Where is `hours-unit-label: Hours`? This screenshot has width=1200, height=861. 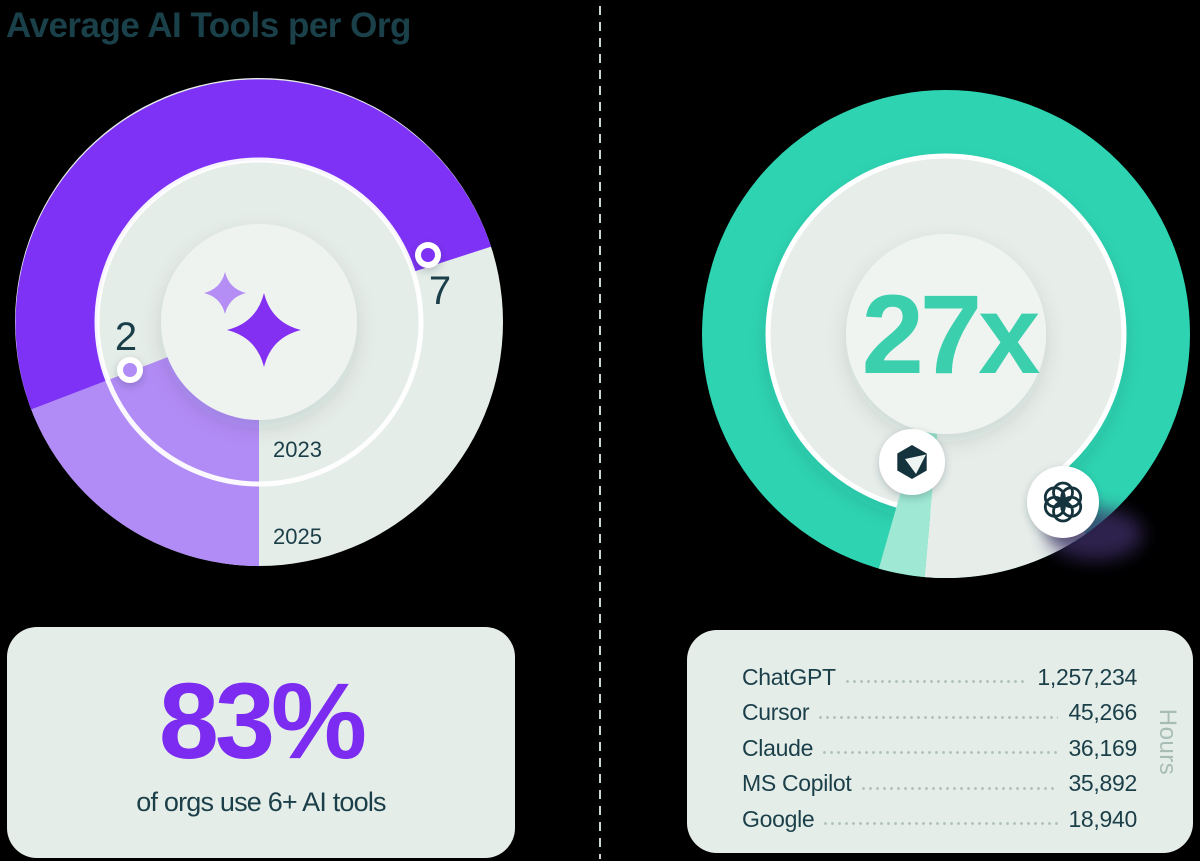
hours-unit-label: Hours is located at coordinates (1167, 741).